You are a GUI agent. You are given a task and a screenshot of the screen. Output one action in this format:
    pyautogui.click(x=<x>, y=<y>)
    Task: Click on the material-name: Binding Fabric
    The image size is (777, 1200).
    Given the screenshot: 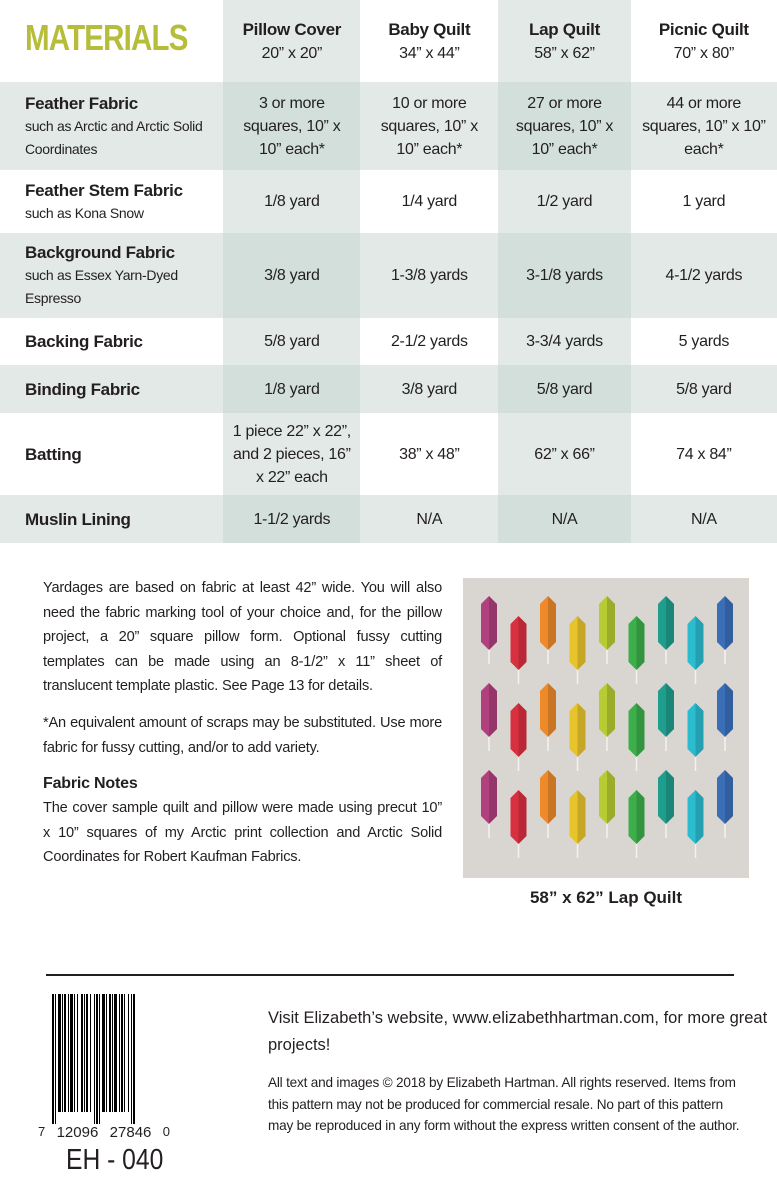 What is the action you would take?
    pyautogui.click(x=82, y=389)
    